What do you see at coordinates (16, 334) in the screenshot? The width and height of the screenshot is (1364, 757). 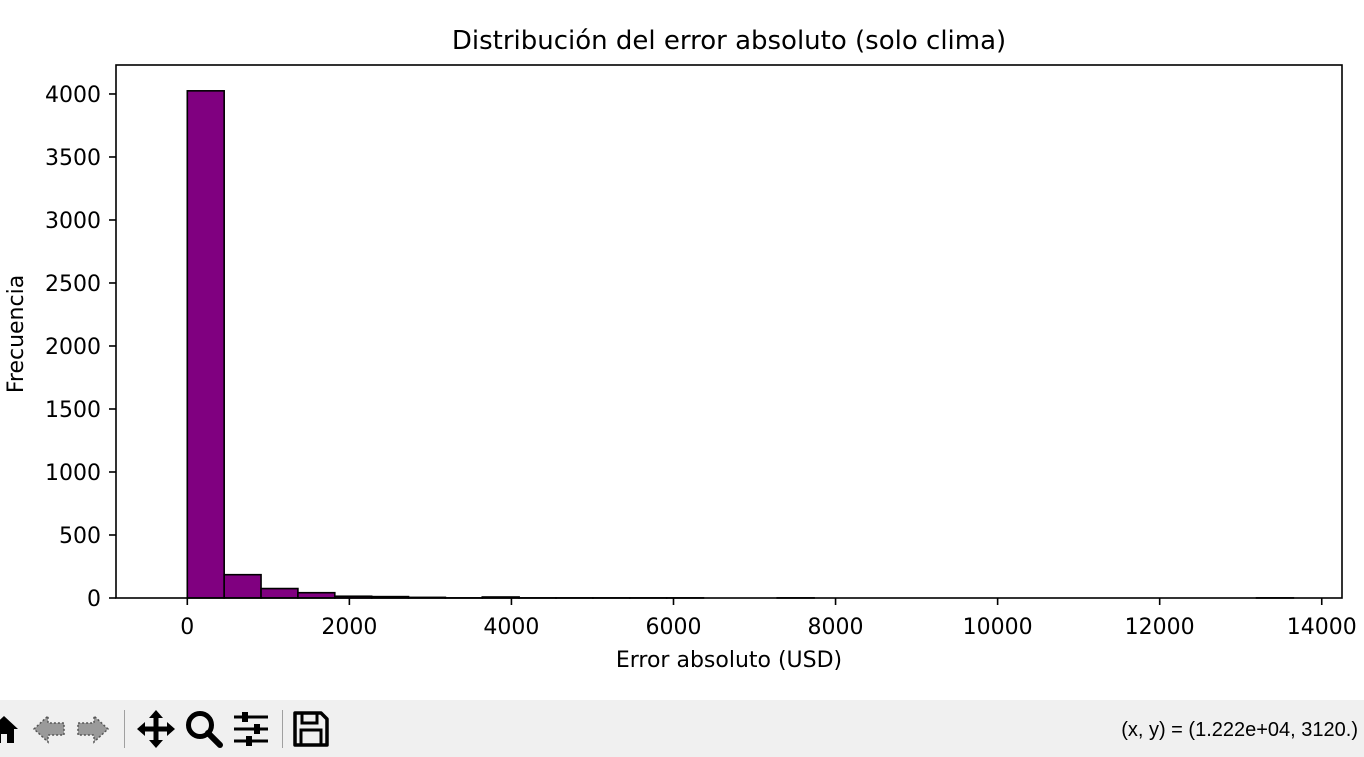 I see `y-axis-label: Frecuencia` at bounding box center [16, 334].